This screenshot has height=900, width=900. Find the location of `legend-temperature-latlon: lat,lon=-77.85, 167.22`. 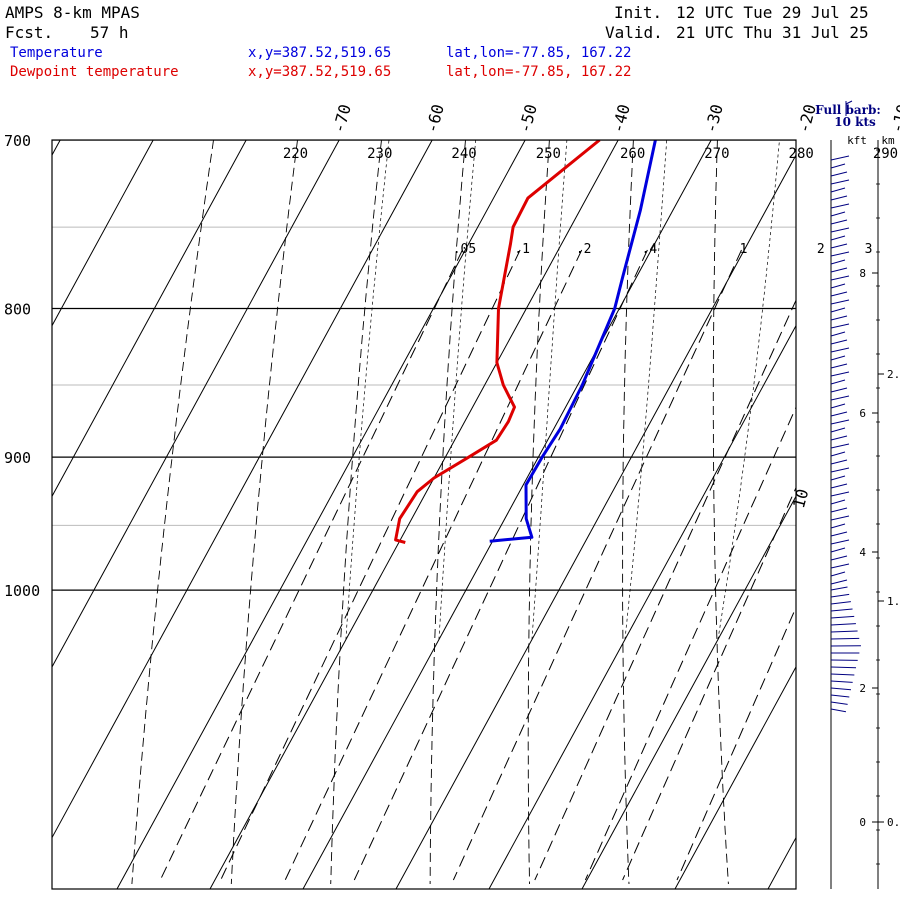

legend-temperature-latlon: lat,lon=-77.85, 167.22 is located at coordinates (538, 53).